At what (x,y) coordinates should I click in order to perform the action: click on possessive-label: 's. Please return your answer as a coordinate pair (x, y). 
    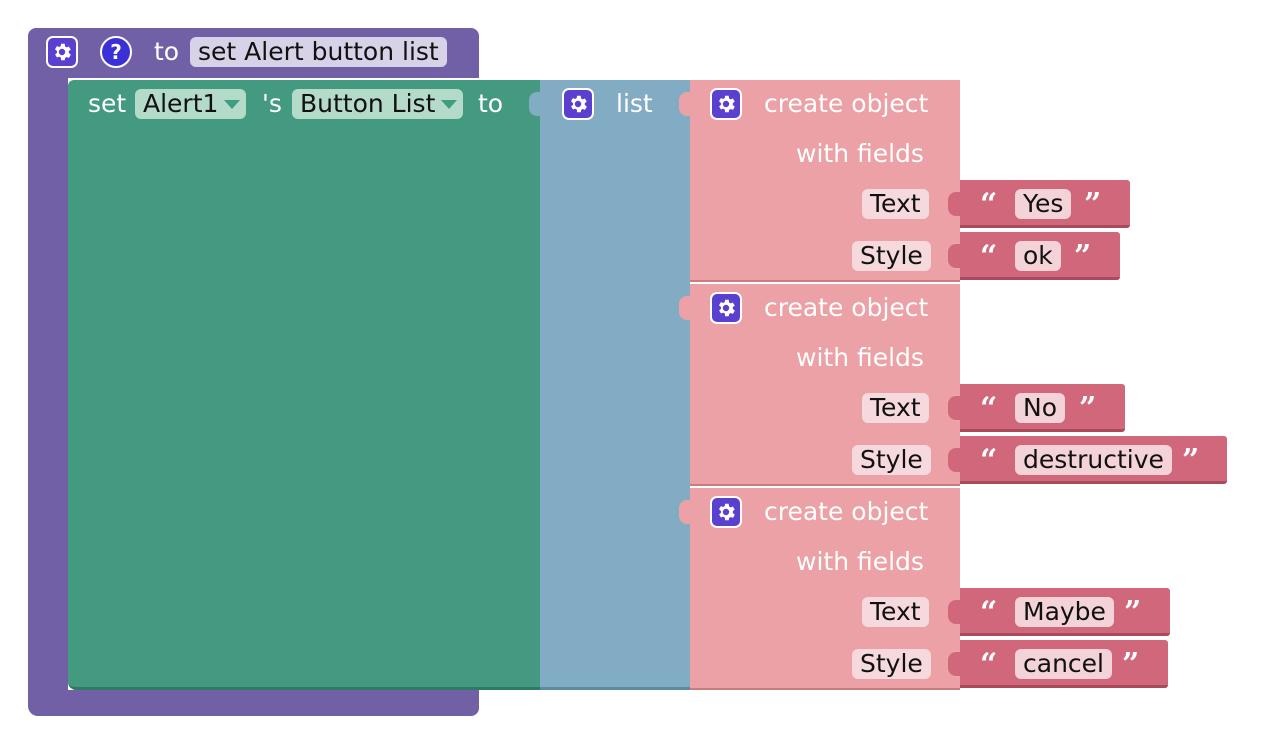
    Looking at the image, I should click on (272, 103).